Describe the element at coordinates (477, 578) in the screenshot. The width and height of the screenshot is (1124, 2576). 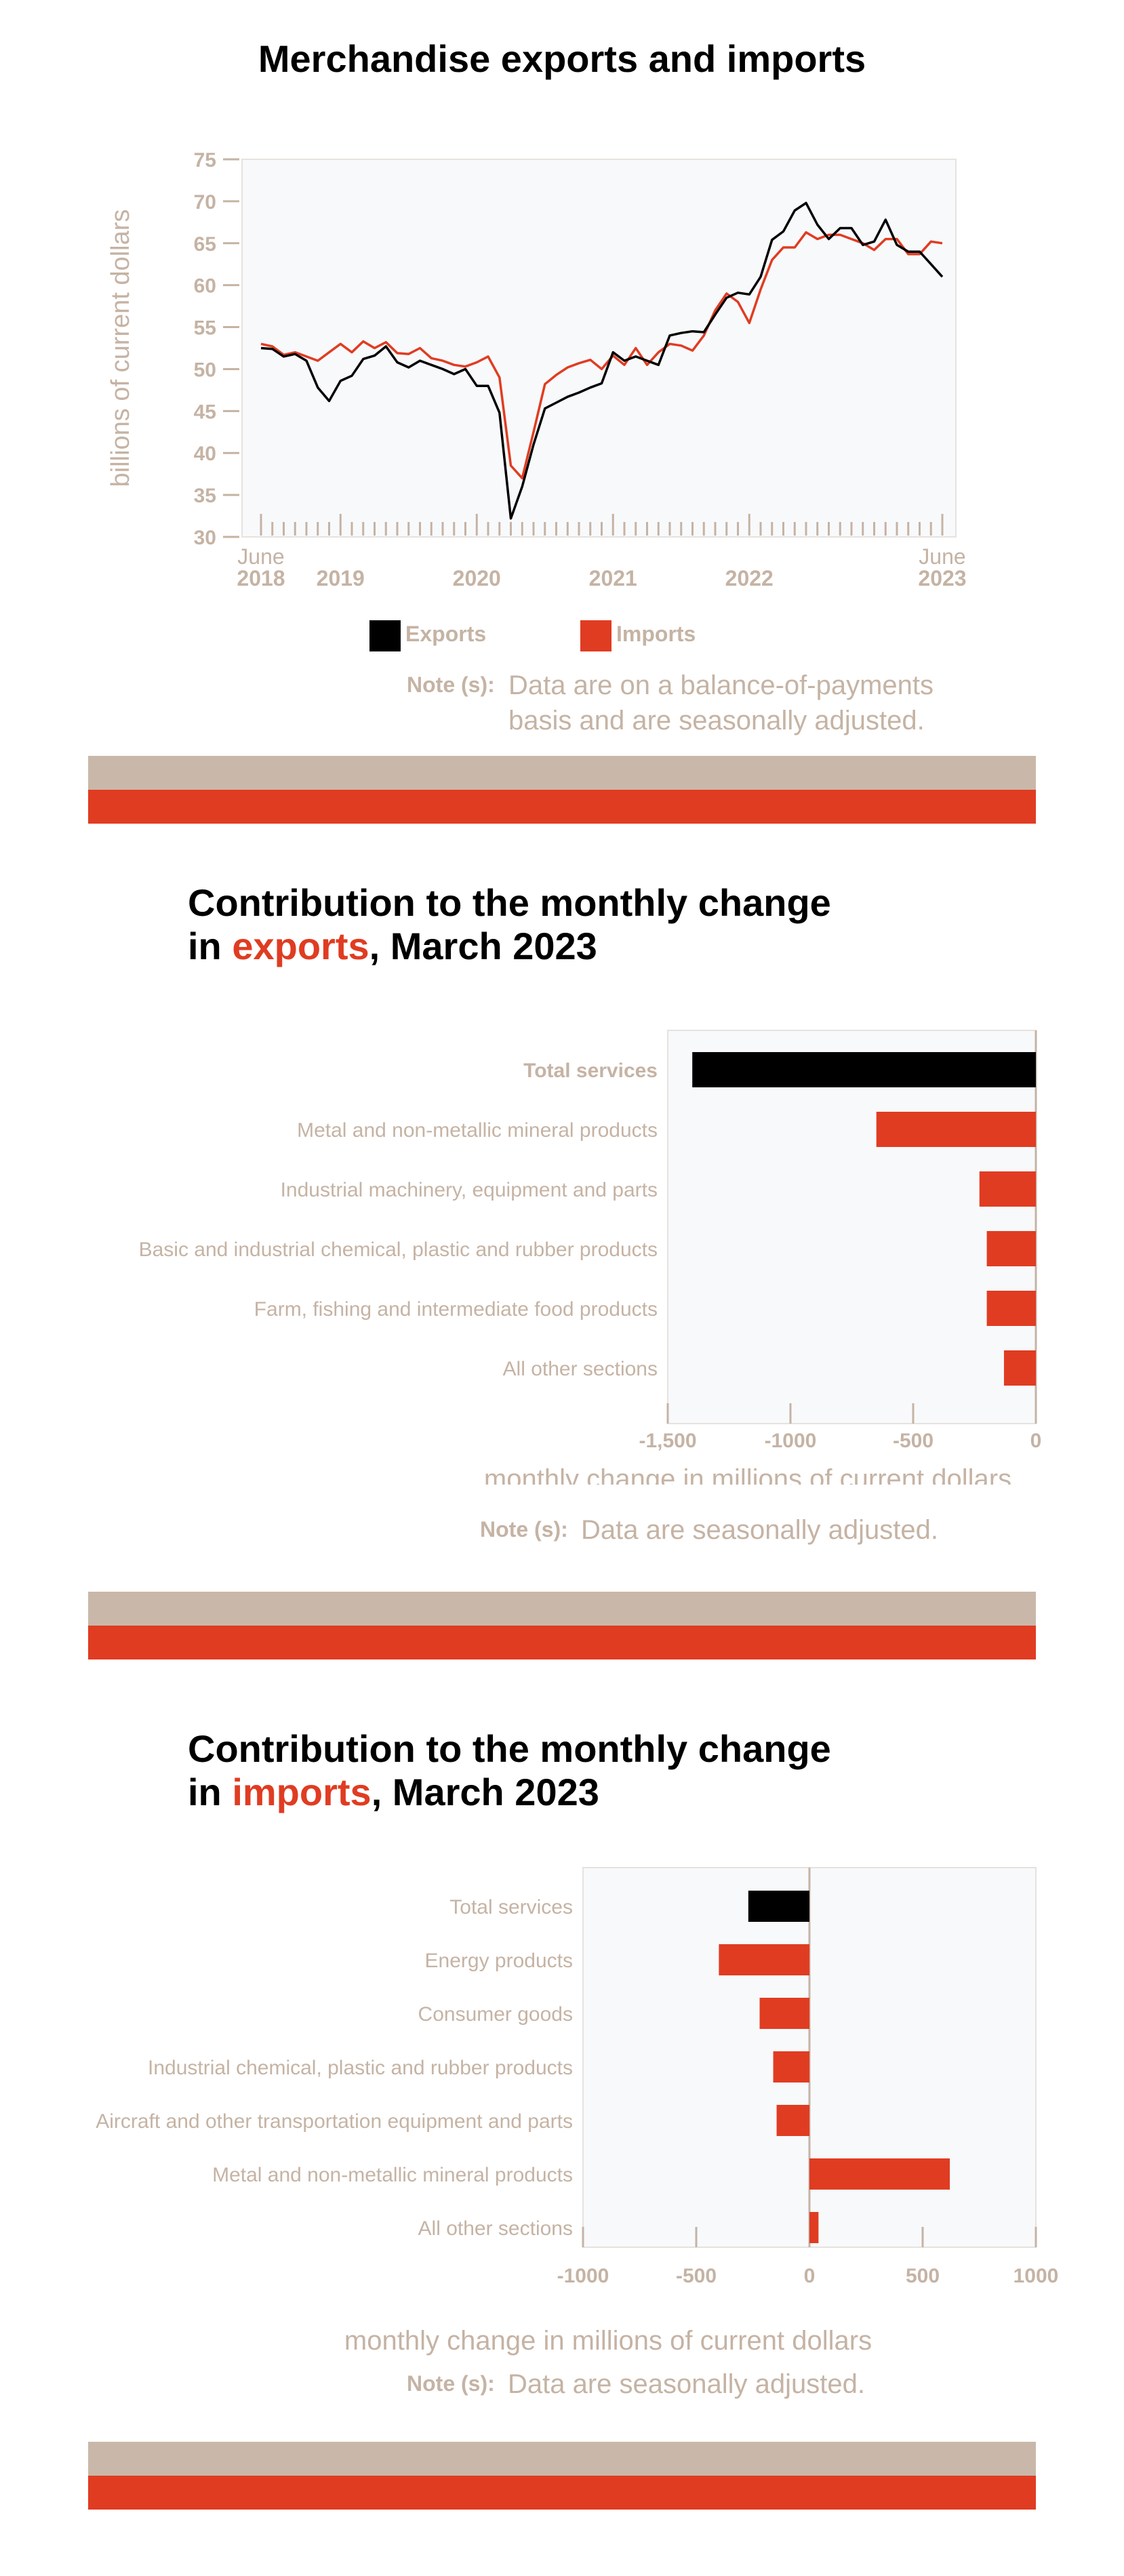
I see `x-tick-label-year: 2020` at that location.